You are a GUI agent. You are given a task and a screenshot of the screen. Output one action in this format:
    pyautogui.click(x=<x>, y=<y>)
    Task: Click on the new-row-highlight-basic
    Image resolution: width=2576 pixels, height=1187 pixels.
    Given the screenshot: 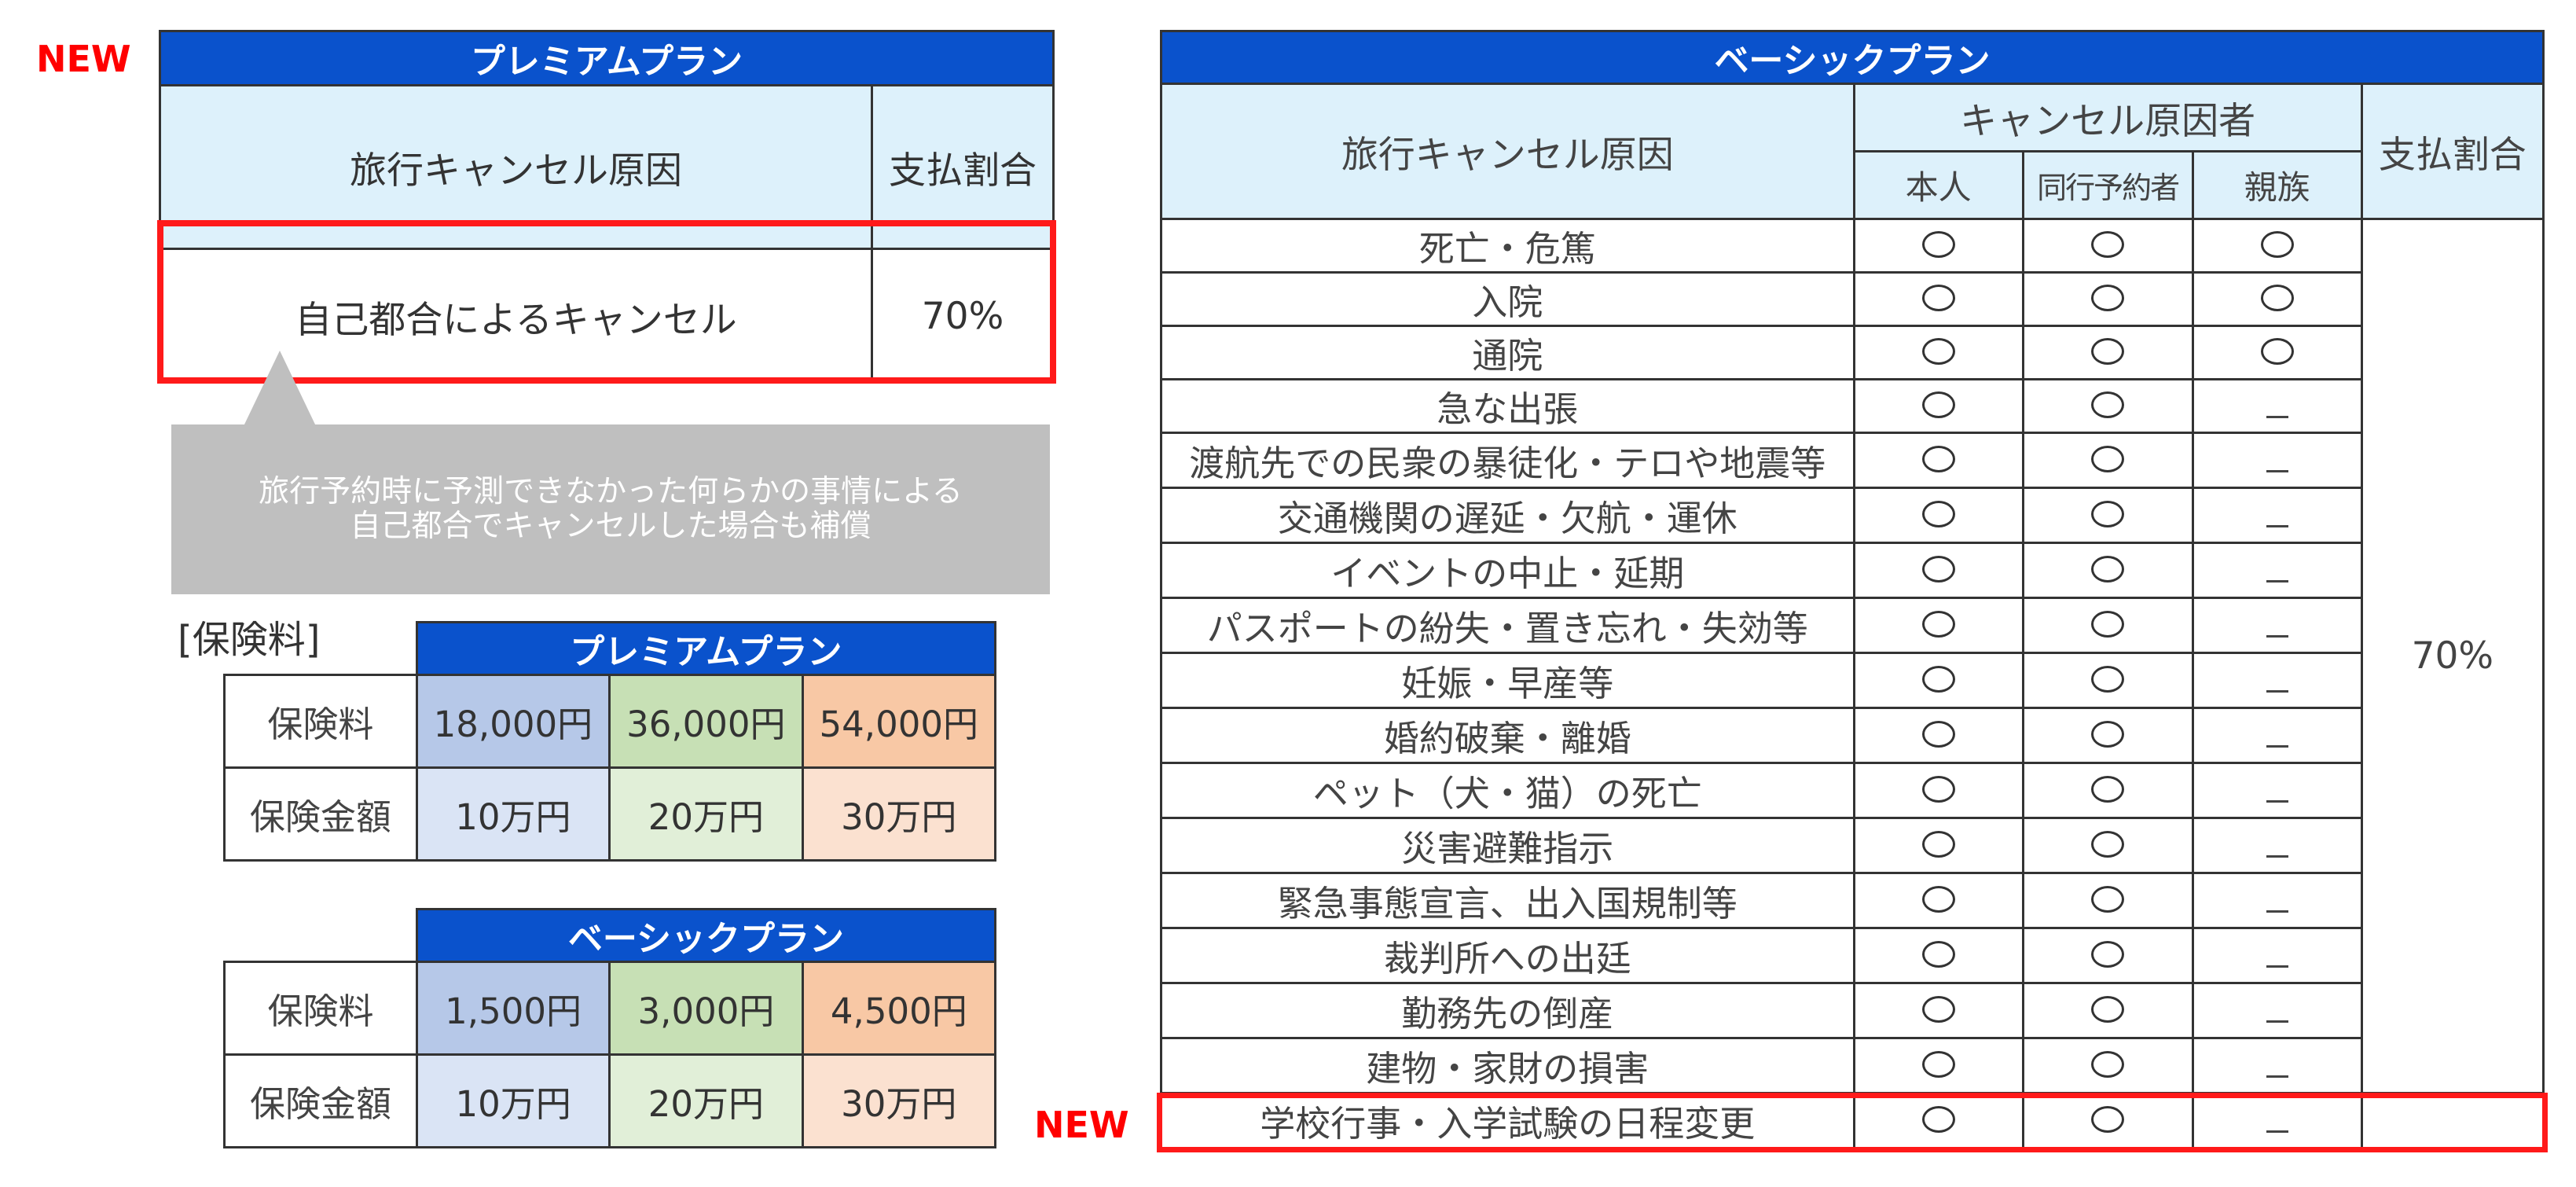 What is the action you would take?
    pyautogui.click(x=1852, y=1122)
    